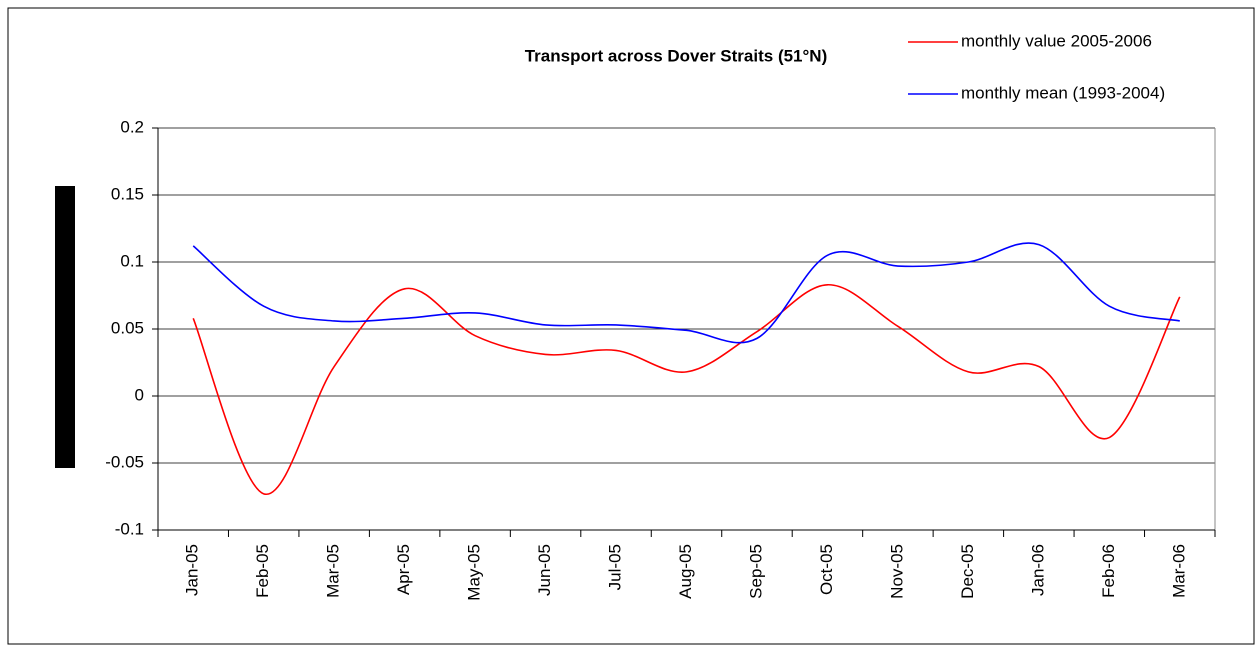 The image size is (1260, 648). I want to click on x-tick-label: Jan-06, so click(1037, 570).